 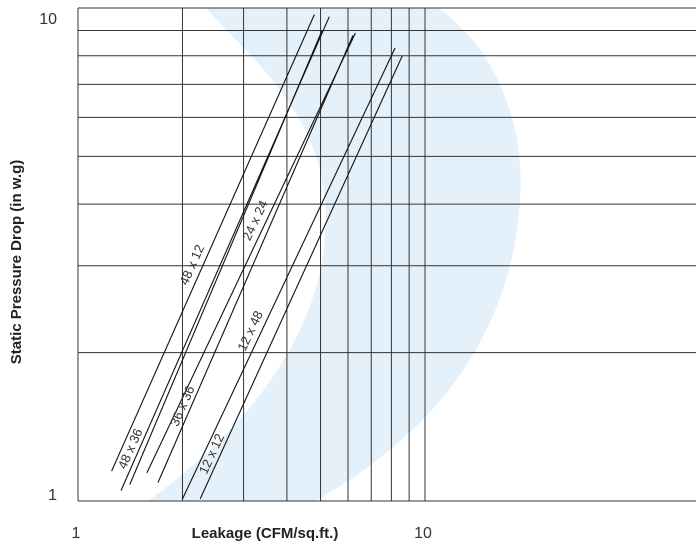 I want to click on series-label-2: 48 x 36, so click(x=130, y=448).